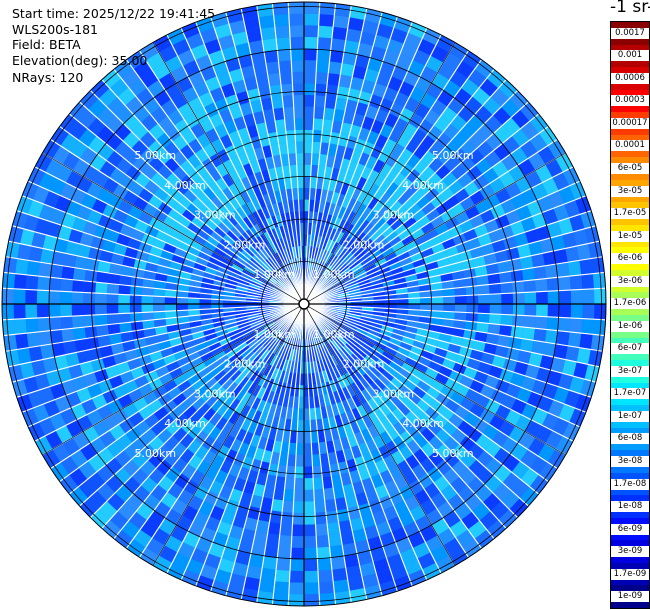 This screenshot has height=610, width=650. What do you see at coordinates (173, 228) in the screenshot?
I see `sector-line` at bounding box center [173, 228].